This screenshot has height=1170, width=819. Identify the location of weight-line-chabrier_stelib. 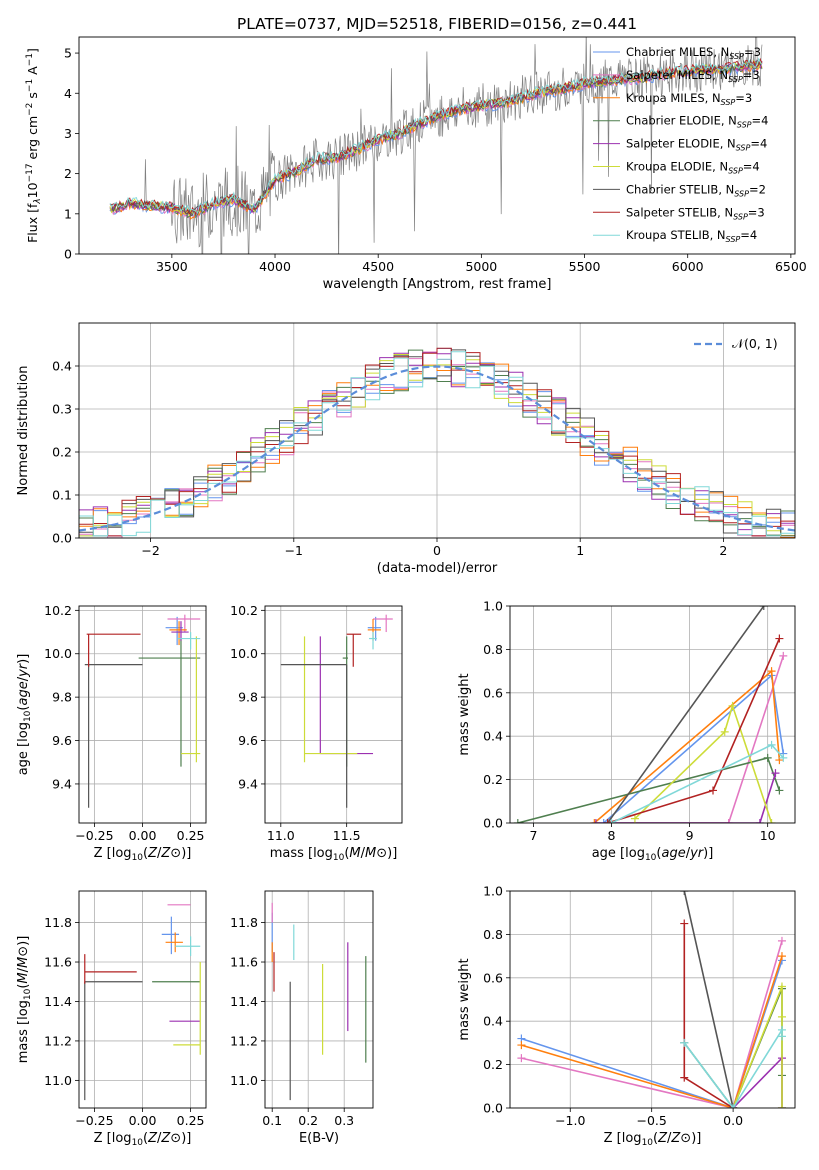
(708, 999).